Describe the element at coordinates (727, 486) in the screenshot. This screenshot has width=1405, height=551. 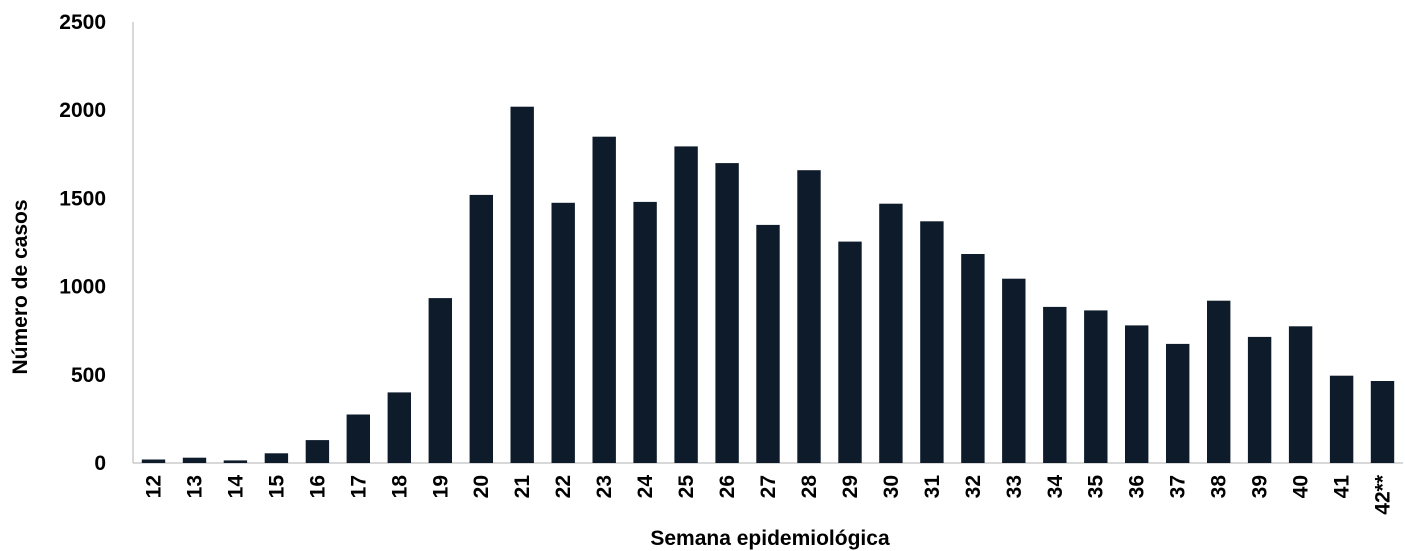
I see `x-tick-label: 26` at that location.